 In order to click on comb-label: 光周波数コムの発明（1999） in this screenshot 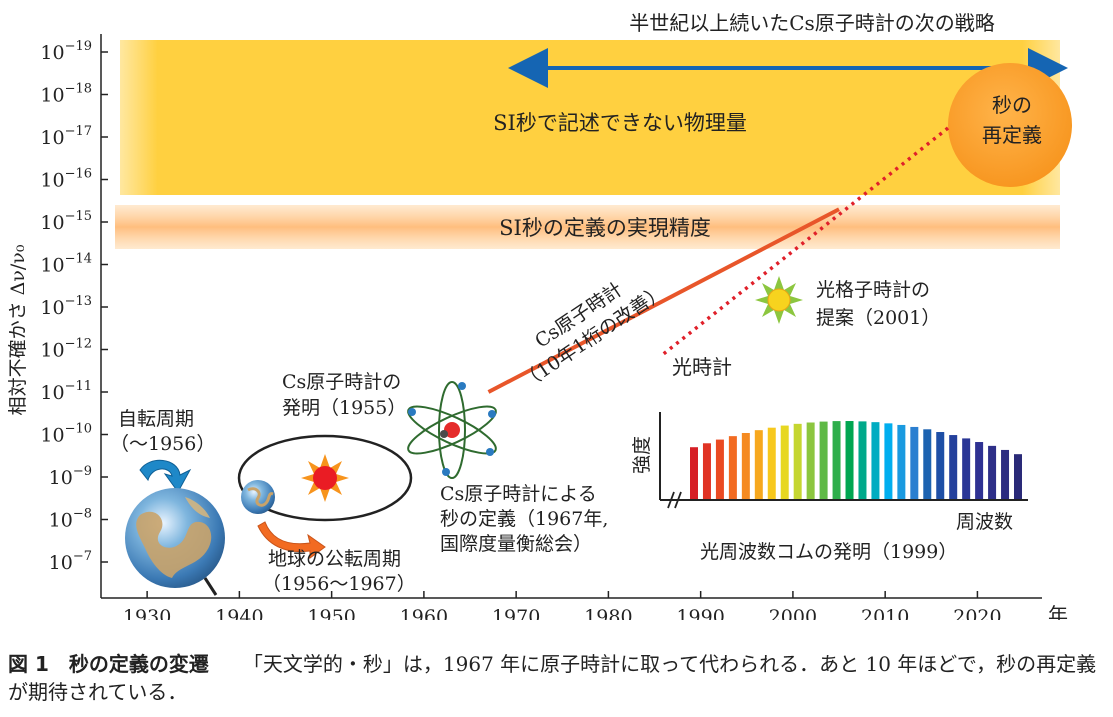, I will do `click(828, 552)`.